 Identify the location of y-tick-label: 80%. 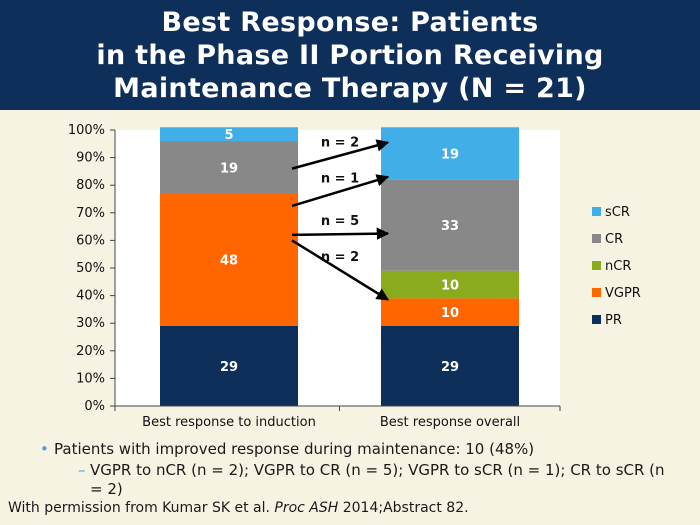
(90, 185).